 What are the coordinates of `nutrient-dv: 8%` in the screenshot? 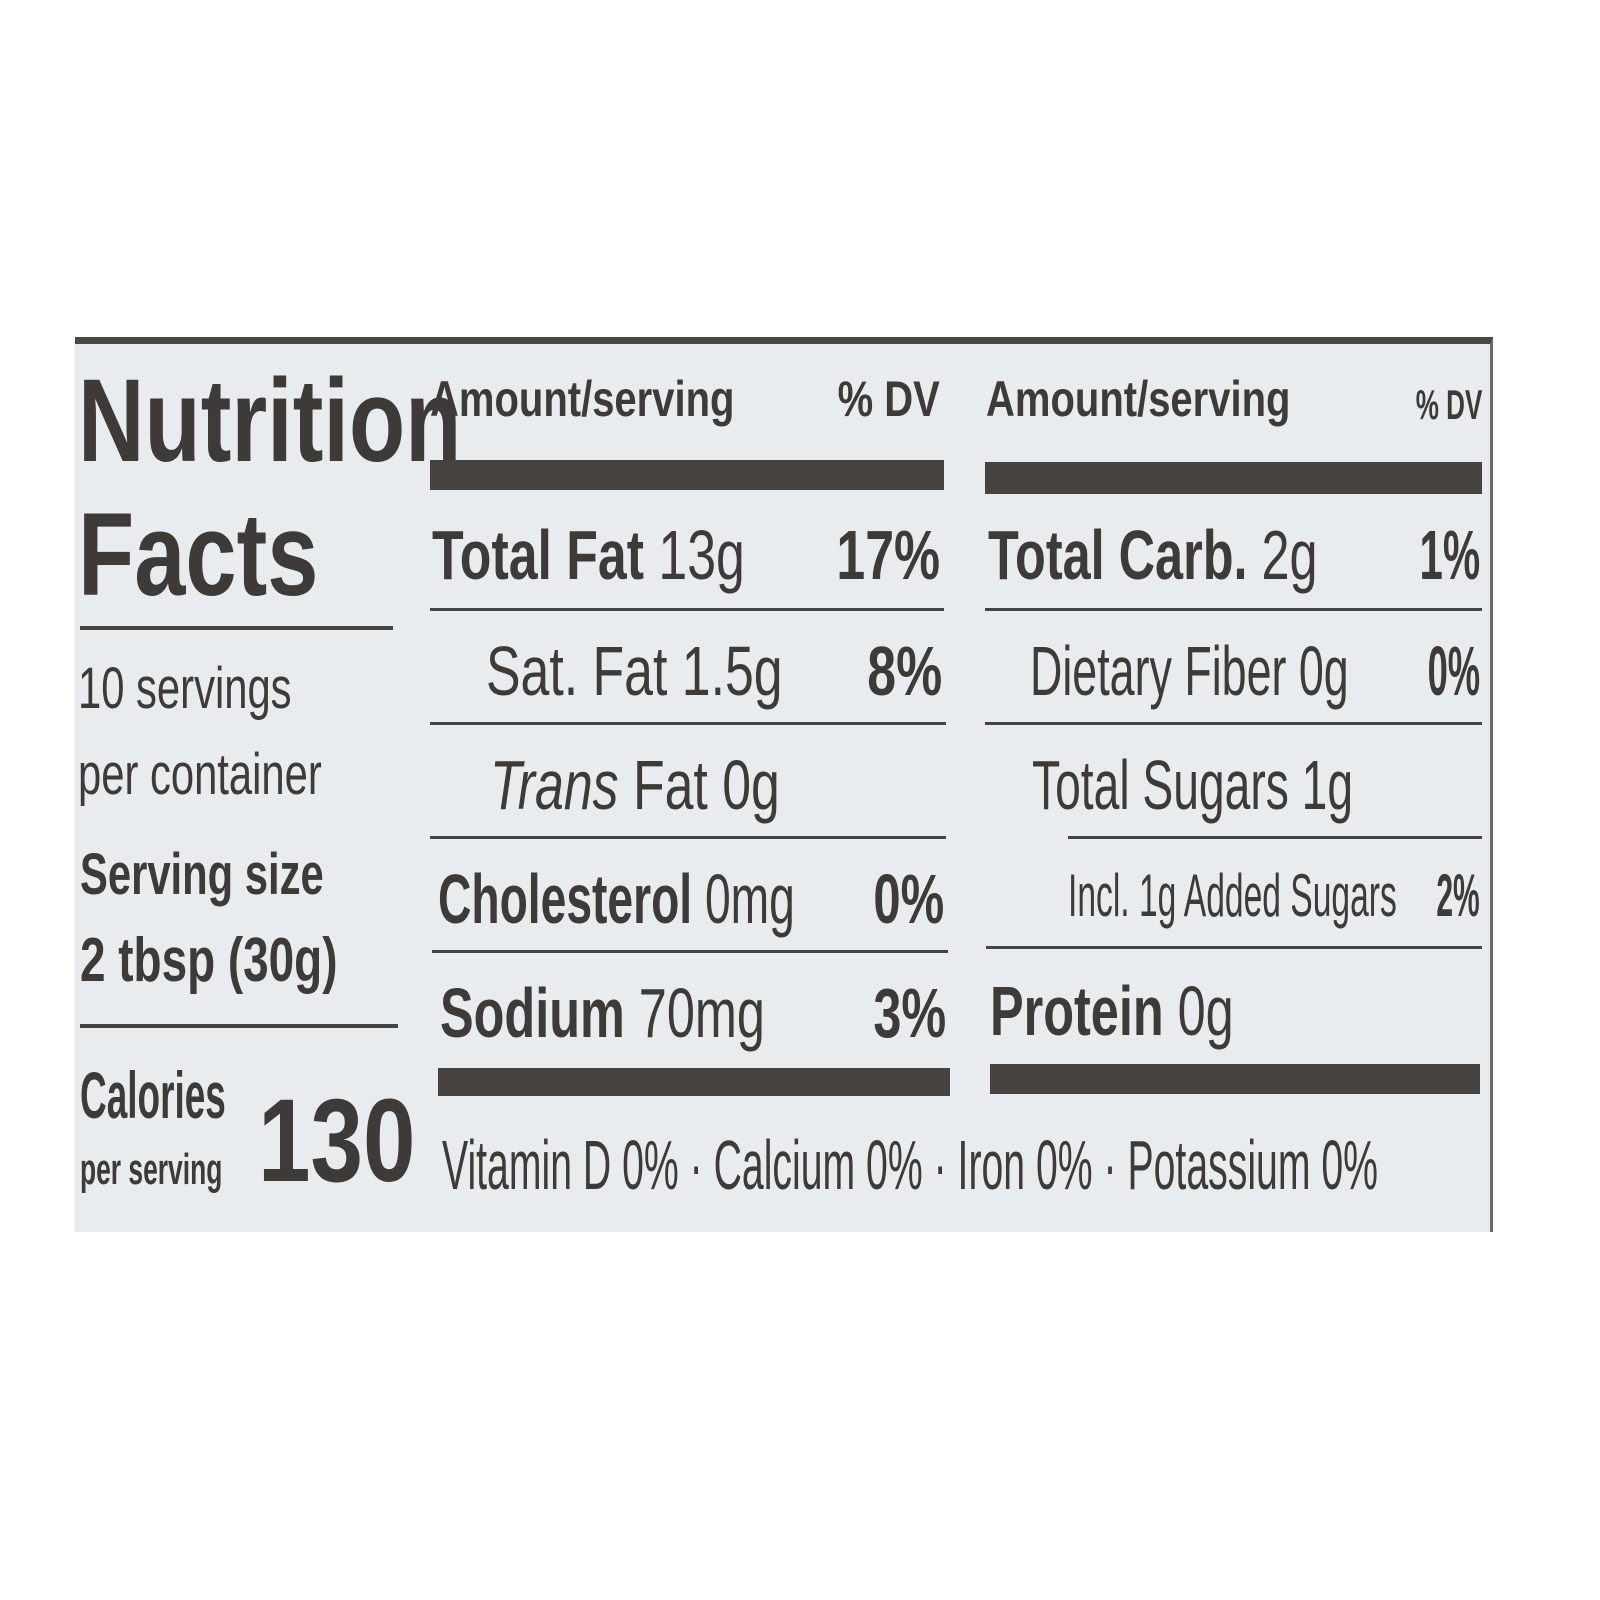 It's located at (904, 671).